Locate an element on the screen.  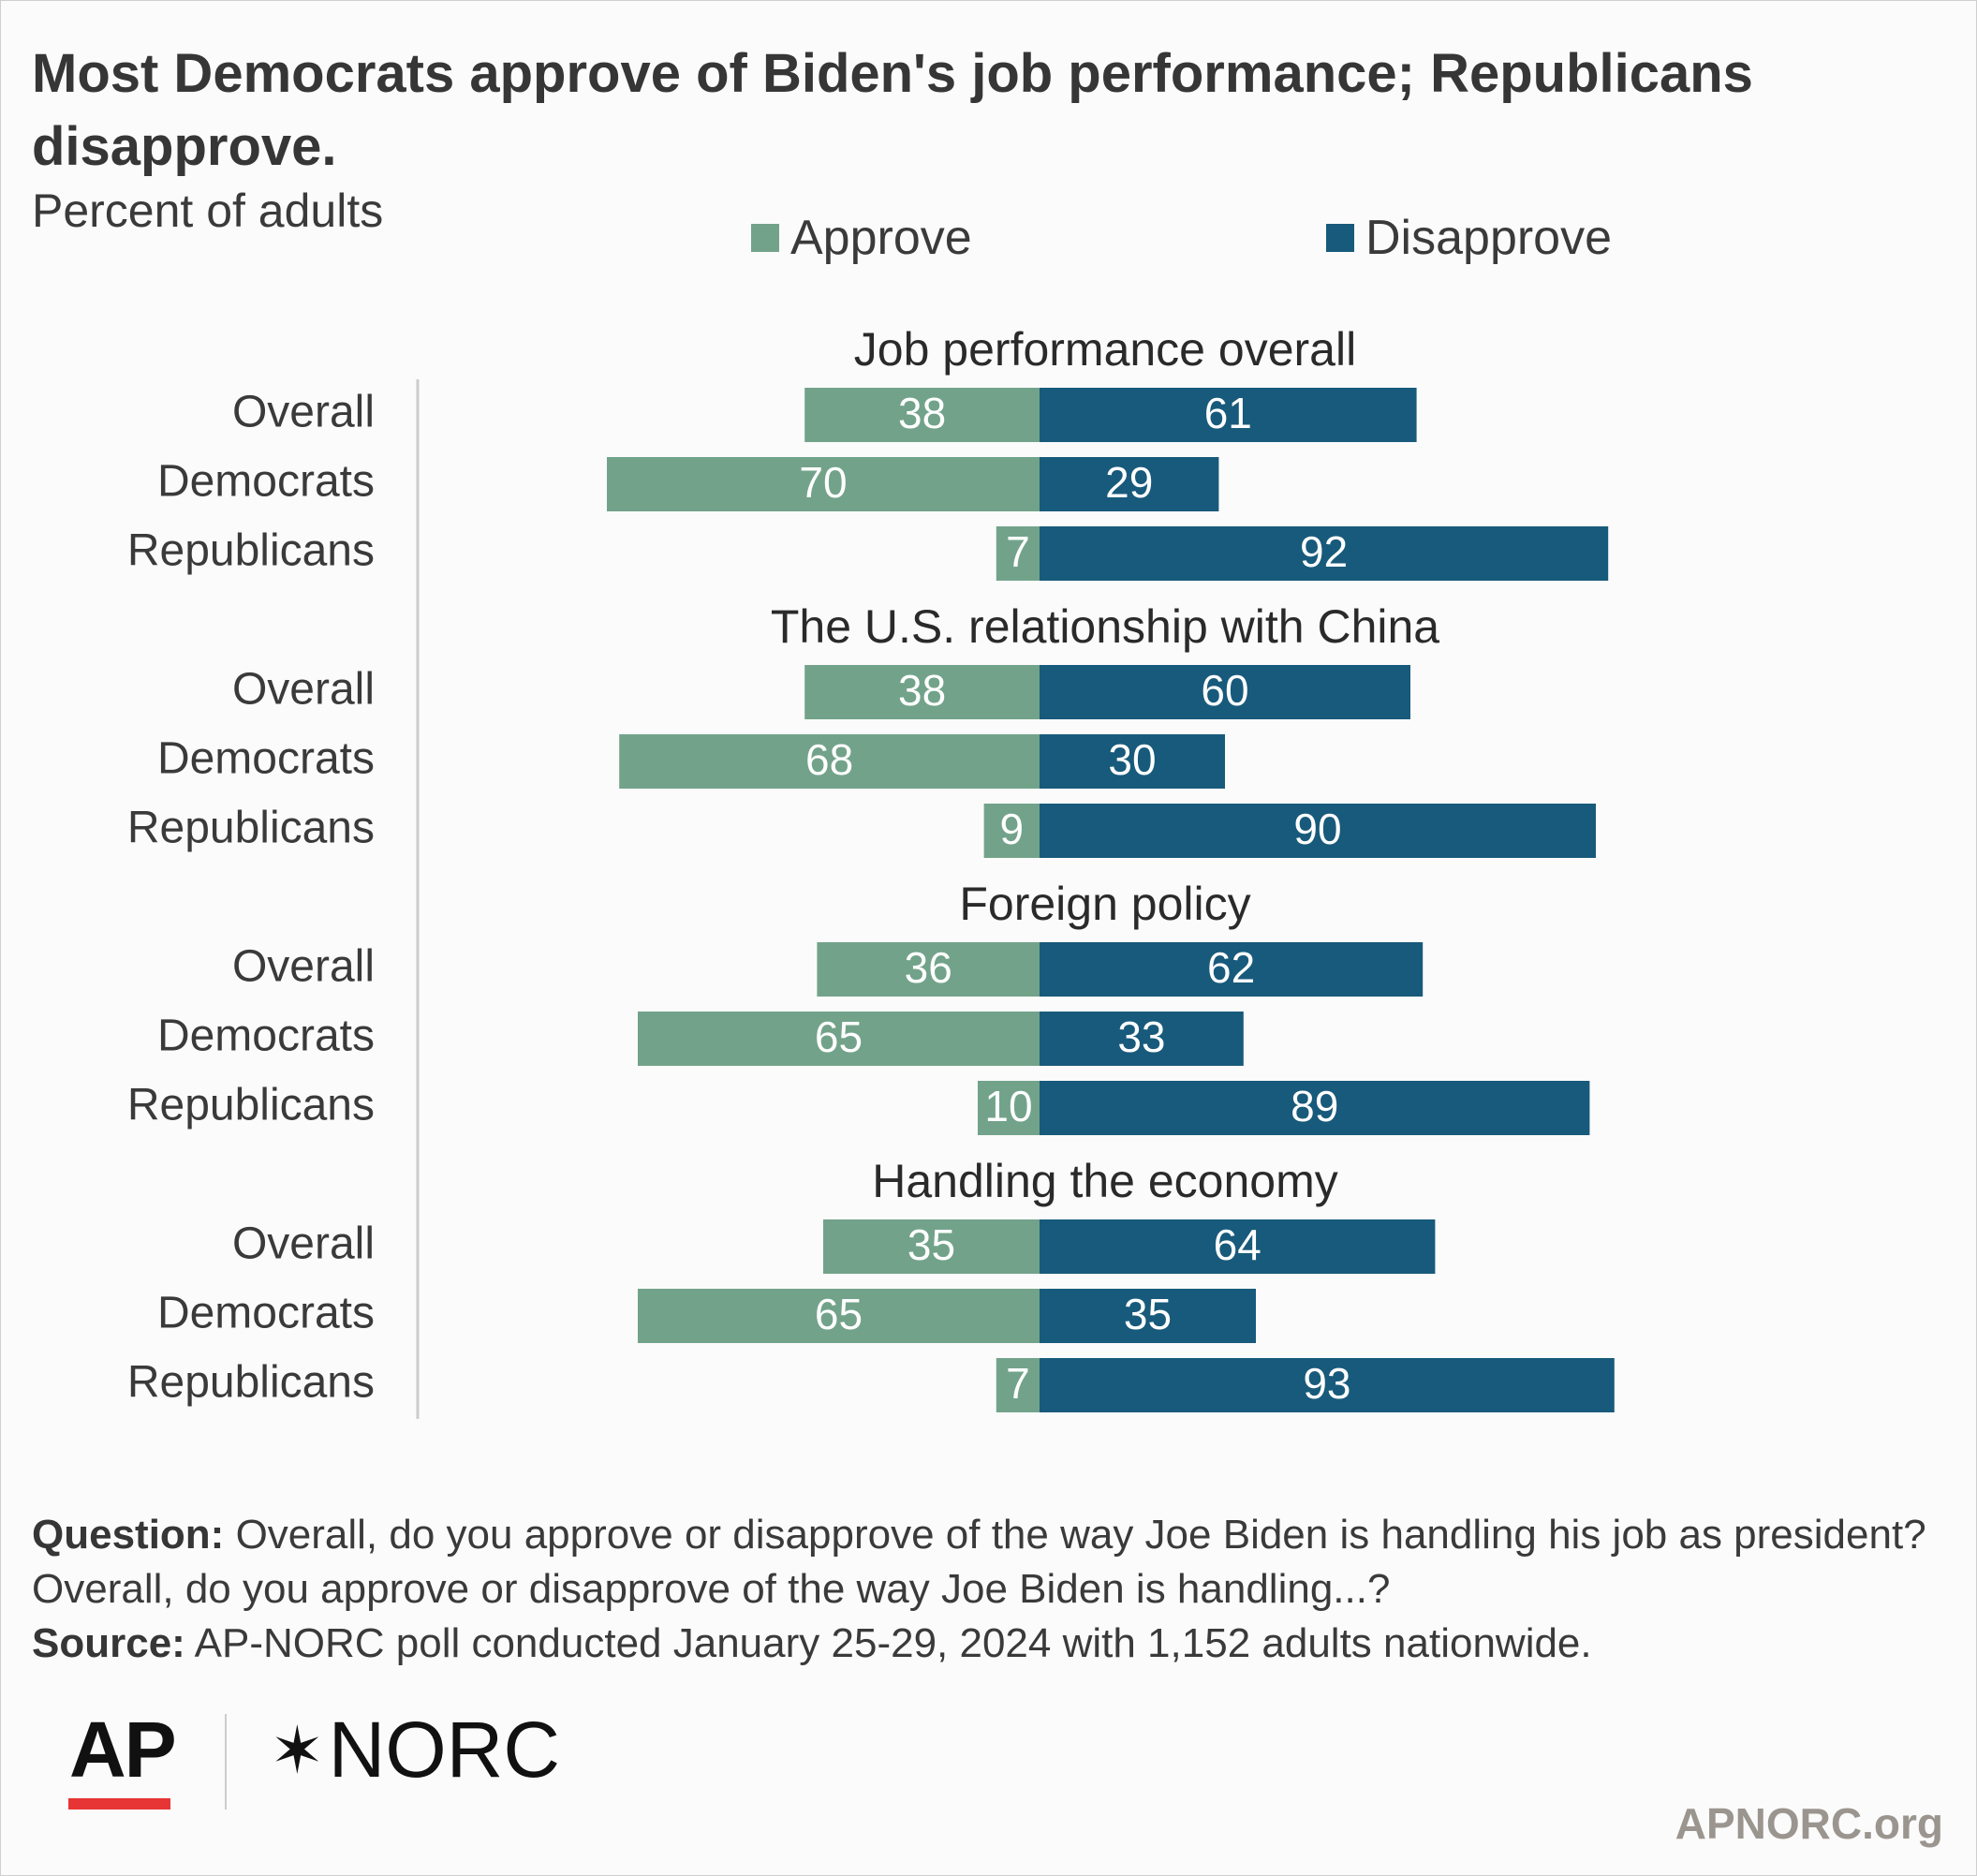
norc-logo: ✶ NORC is located at coordinates (415, 1750).